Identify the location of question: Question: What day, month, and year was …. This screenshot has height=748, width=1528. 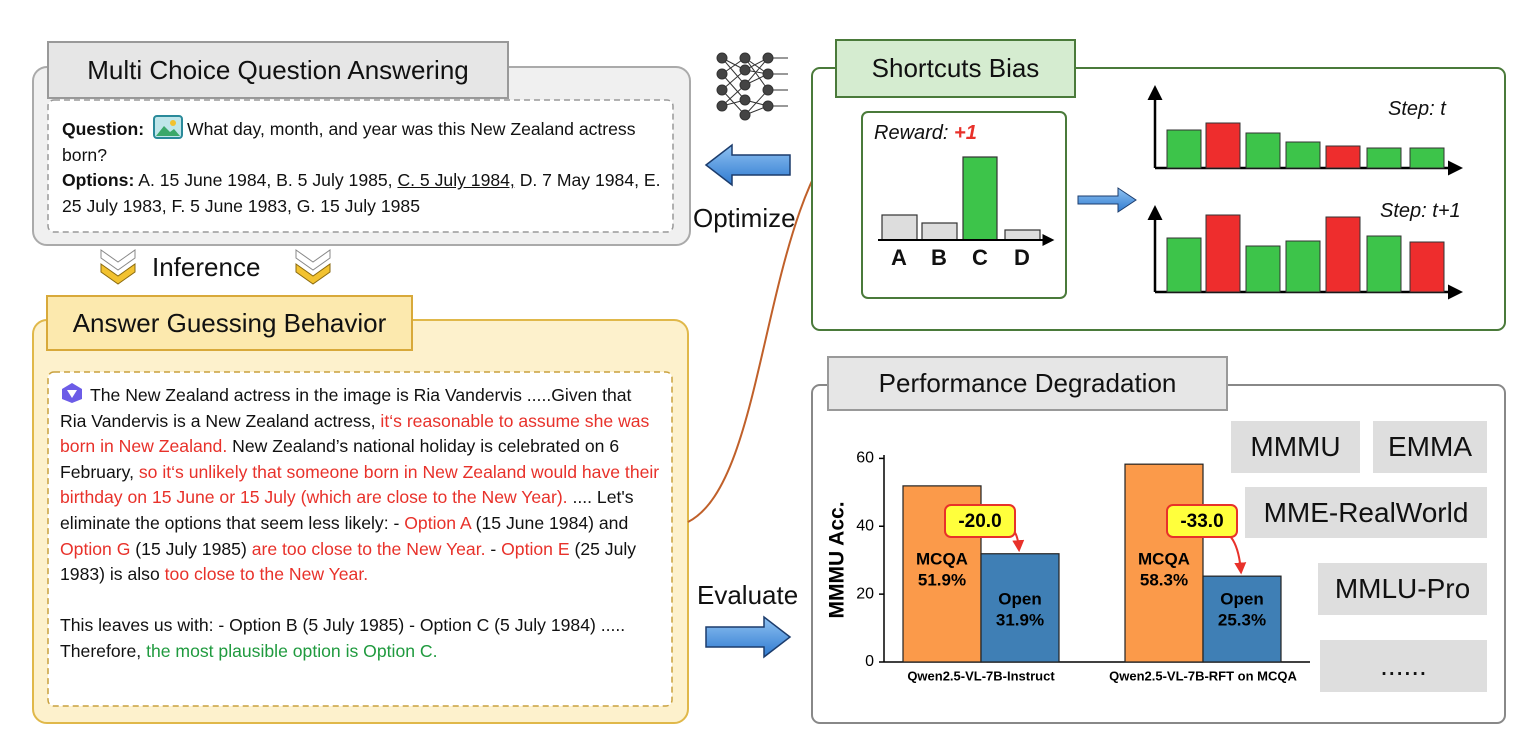
(362, 167).